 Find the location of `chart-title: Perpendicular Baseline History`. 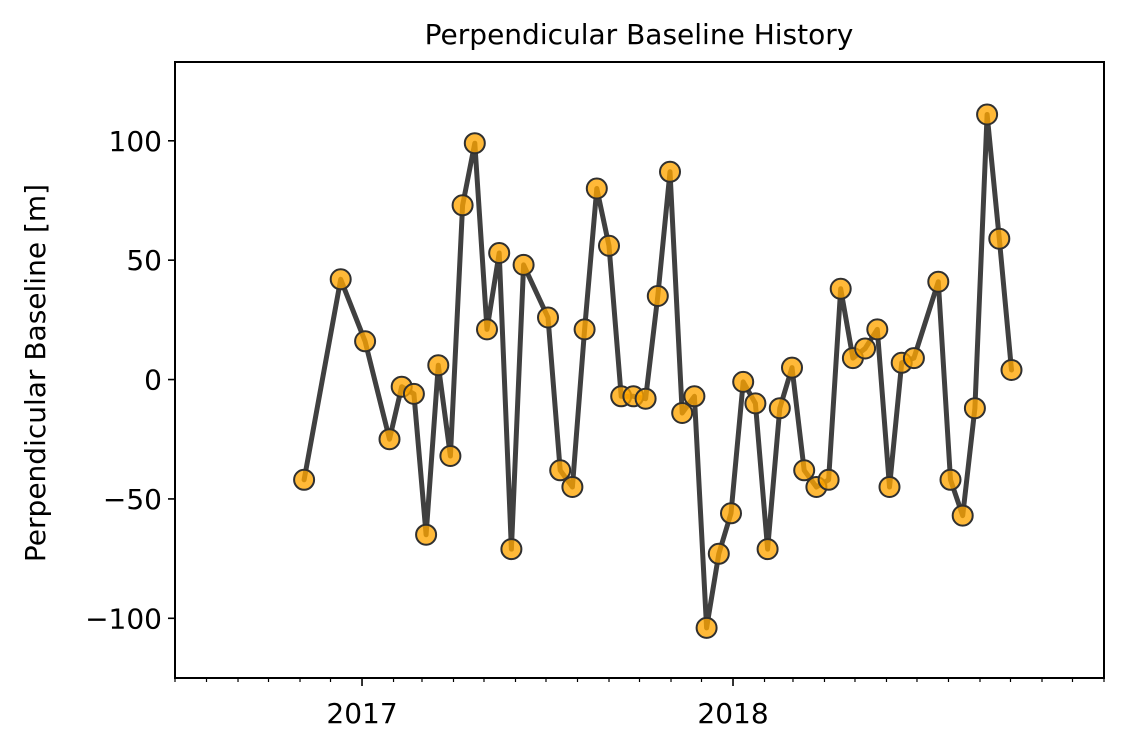

chart-title: Perpendicular Baseline History is located at coordinates (639, 34).